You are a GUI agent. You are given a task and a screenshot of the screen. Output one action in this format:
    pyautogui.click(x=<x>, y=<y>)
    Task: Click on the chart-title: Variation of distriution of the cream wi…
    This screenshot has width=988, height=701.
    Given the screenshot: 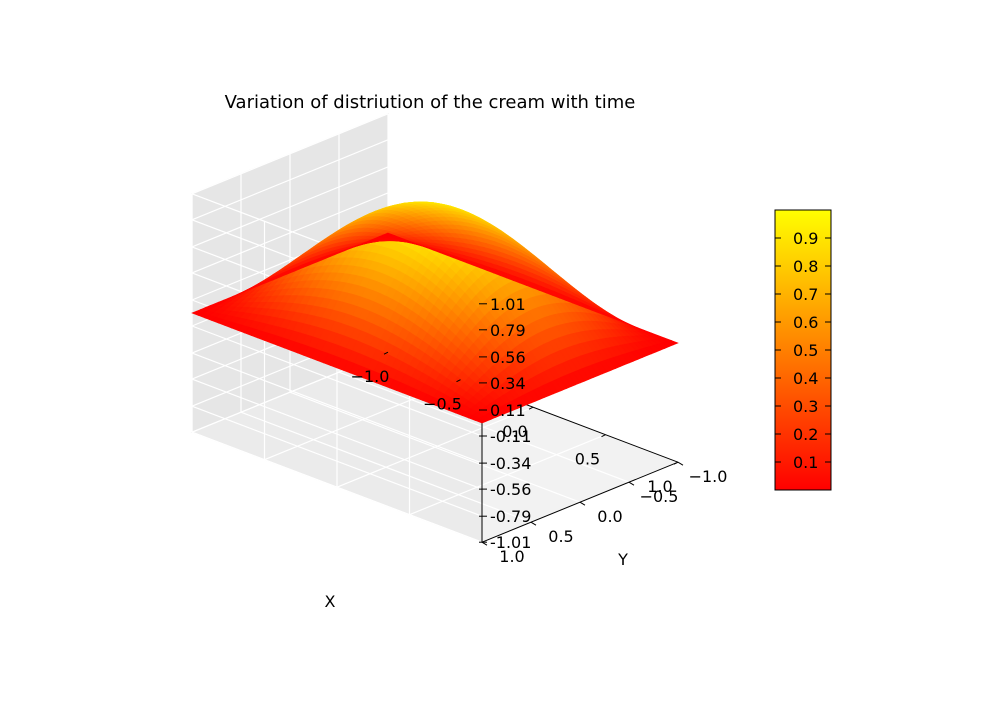 What is the action you would take?
    pyautogui.click(x=430, y=102)
    